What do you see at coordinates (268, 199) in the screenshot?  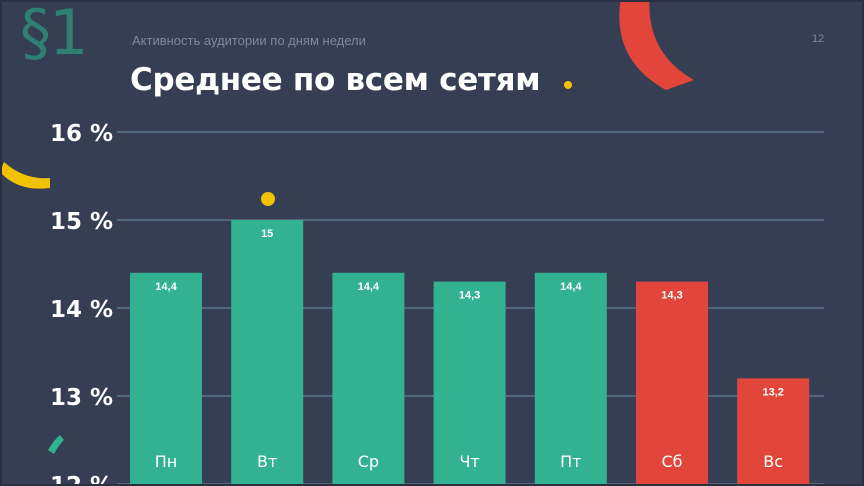 I see `yellow-dot-above-bar` at bounding box center [268, 199].